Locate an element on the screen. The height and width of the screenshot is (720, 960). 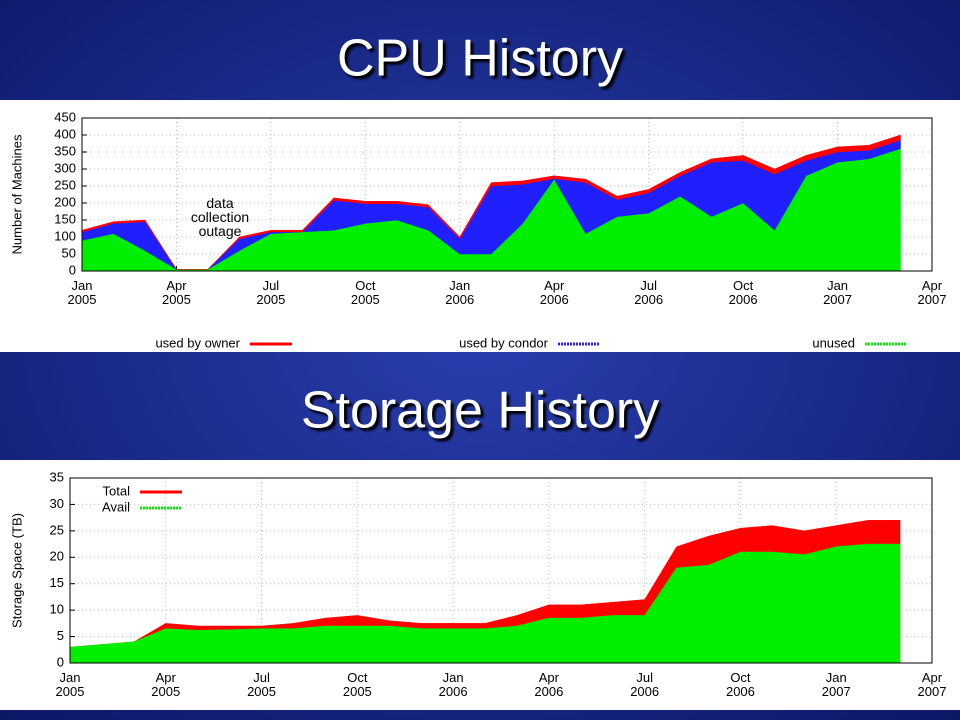
y-tick-label: 30 is located at coordinates (57, 503).